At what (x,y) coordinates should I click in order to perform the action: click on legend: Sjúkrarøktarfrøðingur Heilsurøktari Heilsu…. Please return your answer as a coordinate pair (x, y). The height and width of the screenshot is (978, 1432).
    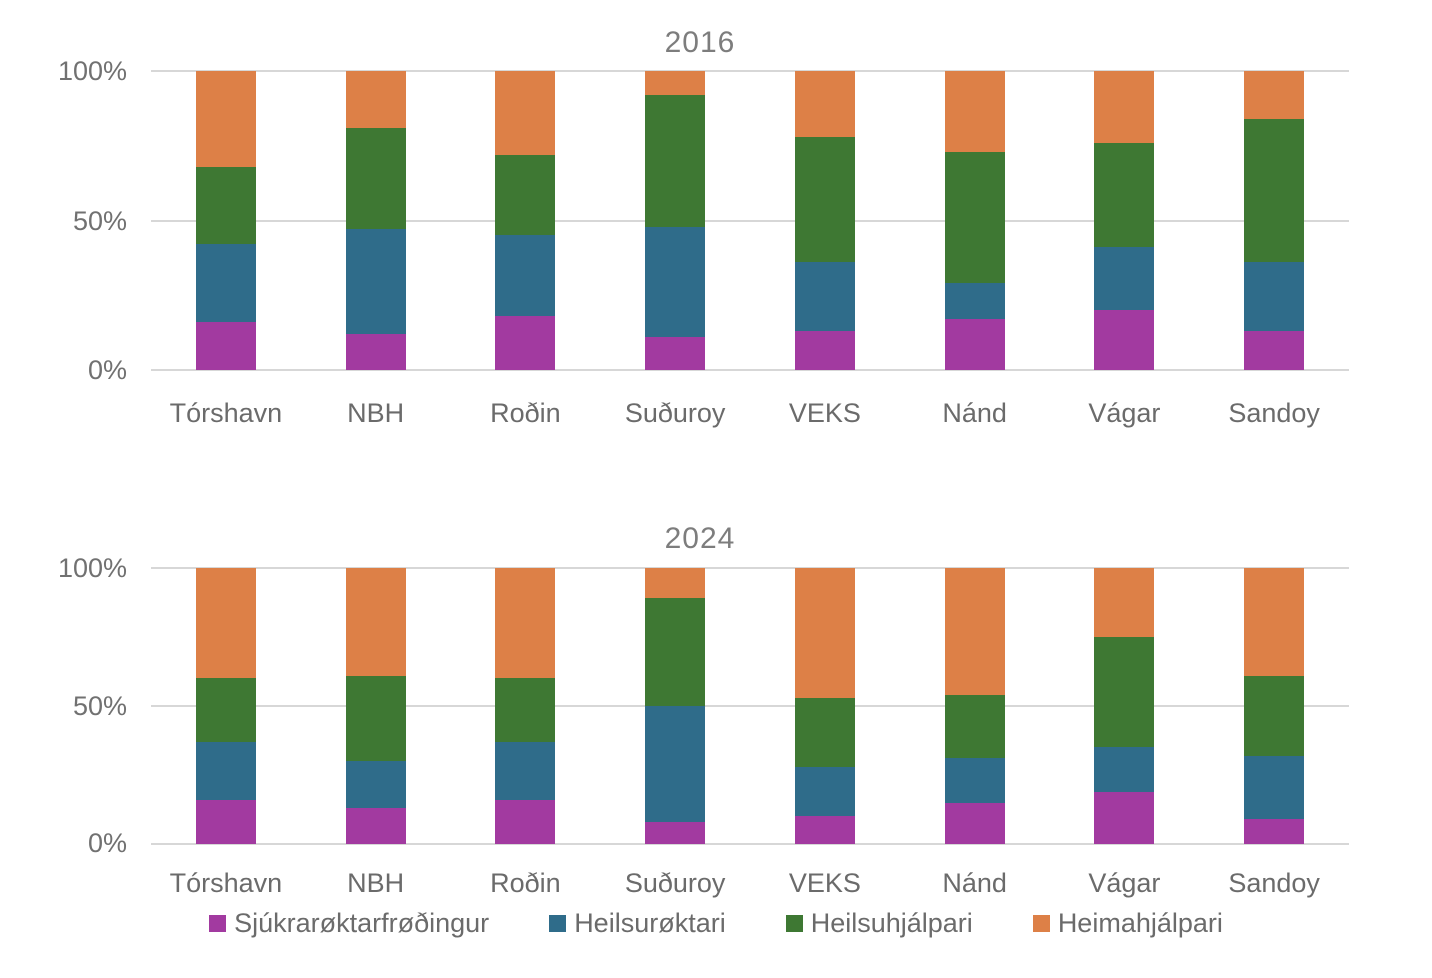
    Looking at the image, I should click on (716, 923).